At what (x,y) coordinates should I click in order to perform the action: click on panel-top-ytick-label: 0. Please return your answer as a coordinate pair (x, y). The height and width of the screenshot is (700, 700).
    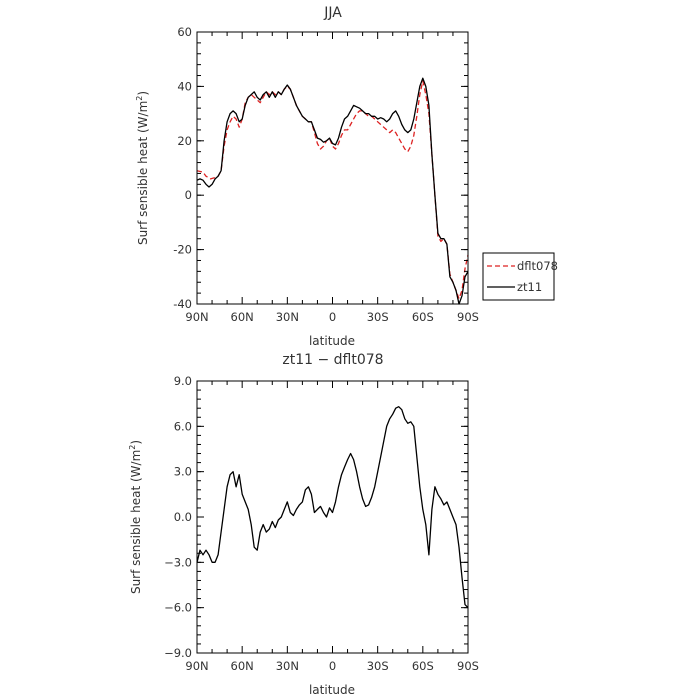
    Looking at the image, I should click on (188, 195).